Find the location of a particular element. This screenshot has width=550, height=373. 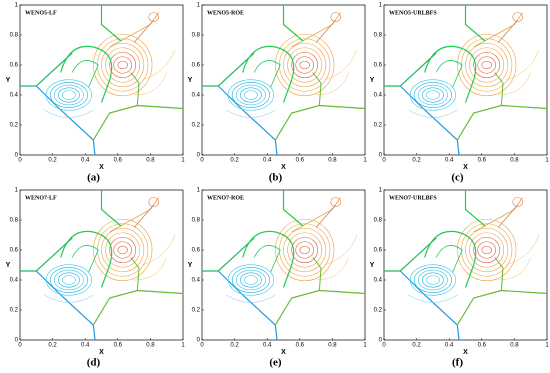

x-tick-label: 0.4 is located at coordinates (85, 346).